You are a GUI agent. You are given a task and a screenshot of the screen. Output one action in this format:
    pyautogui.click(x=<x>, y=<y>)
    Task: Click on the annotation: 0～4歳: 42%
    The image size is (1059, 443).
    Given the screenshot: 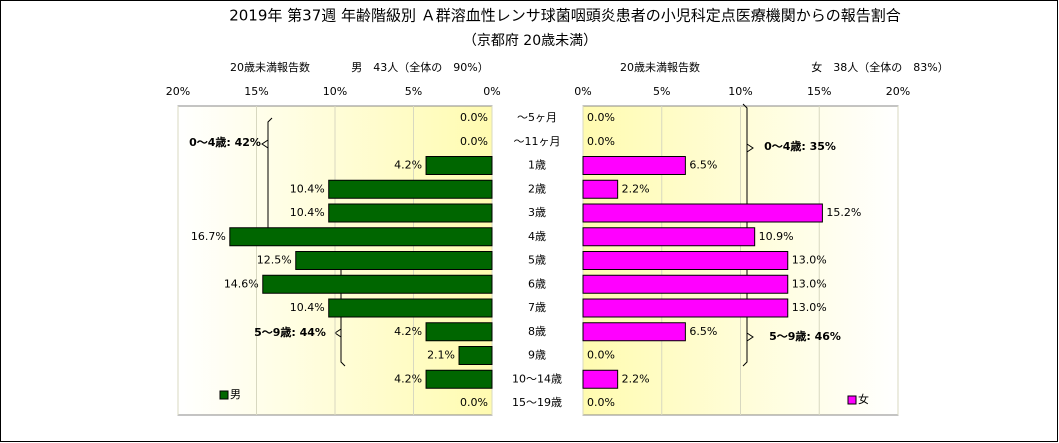 What is the action you would take?
    pyautogui.click(x=225, y=142)
    